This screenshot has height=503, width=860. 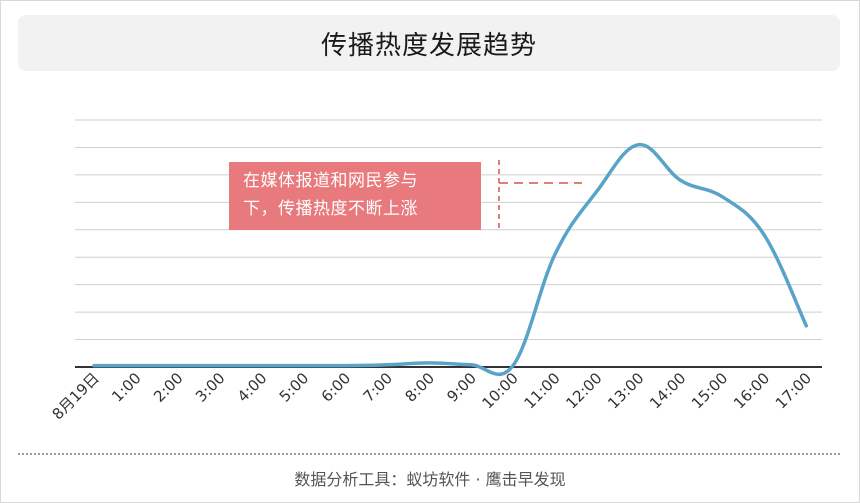 I want to click on x-tick-label: 1:00, so click(x=126, y=387).